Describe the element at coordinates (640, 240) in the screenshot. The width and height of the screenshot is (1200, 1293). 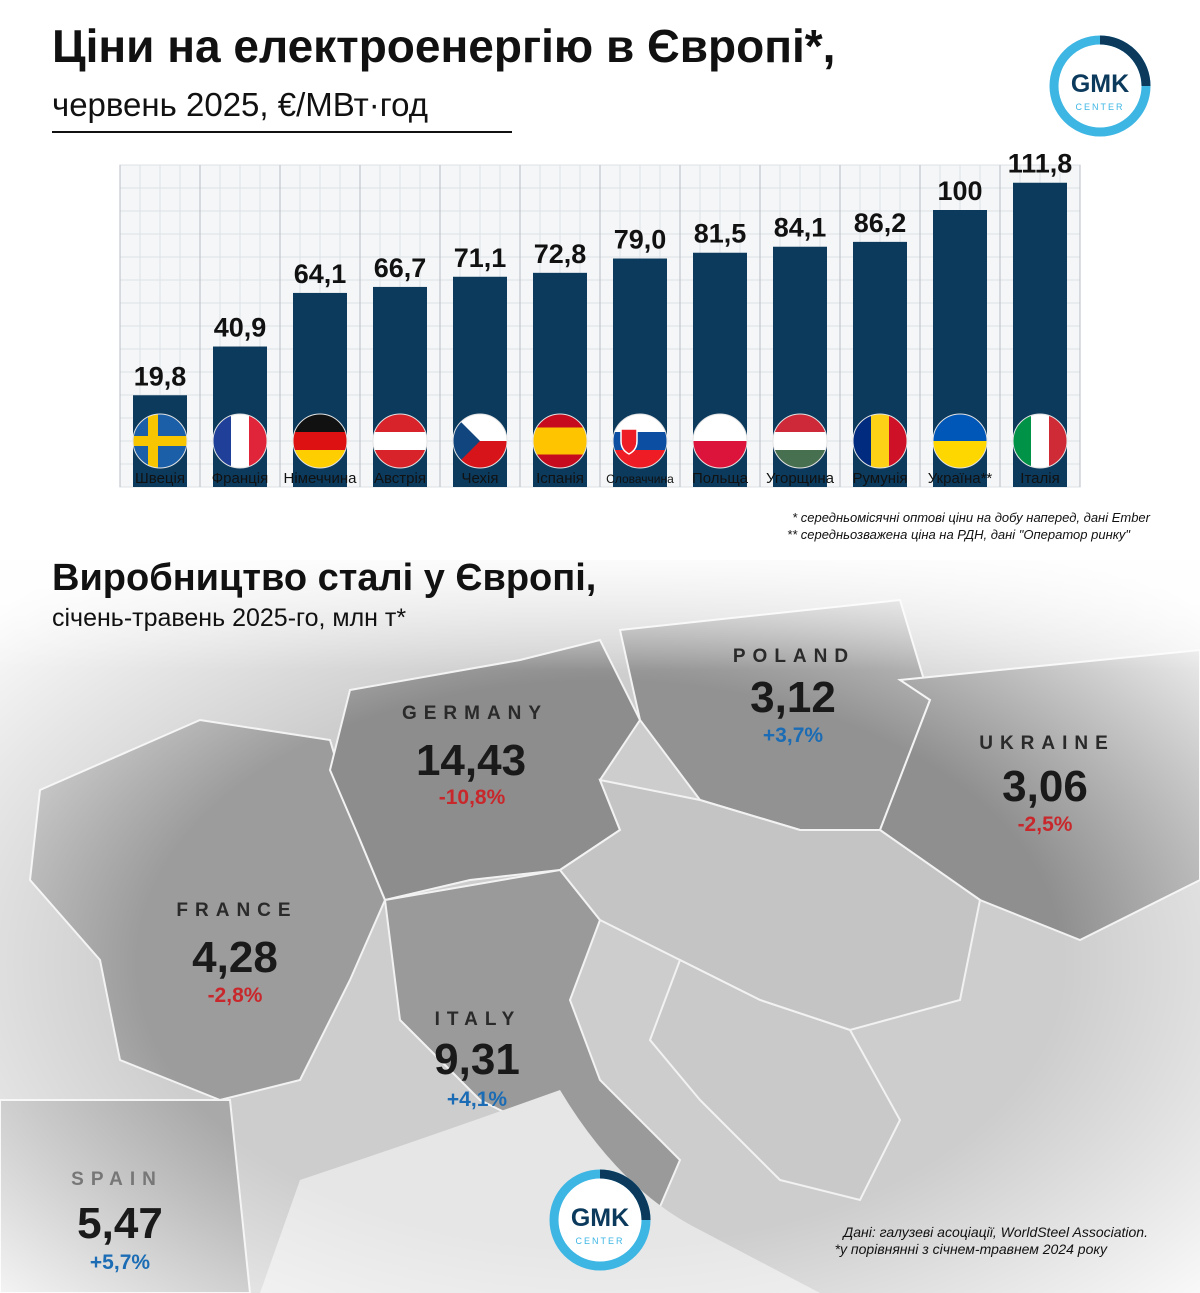
I see `value-label: 79,0` at that location.